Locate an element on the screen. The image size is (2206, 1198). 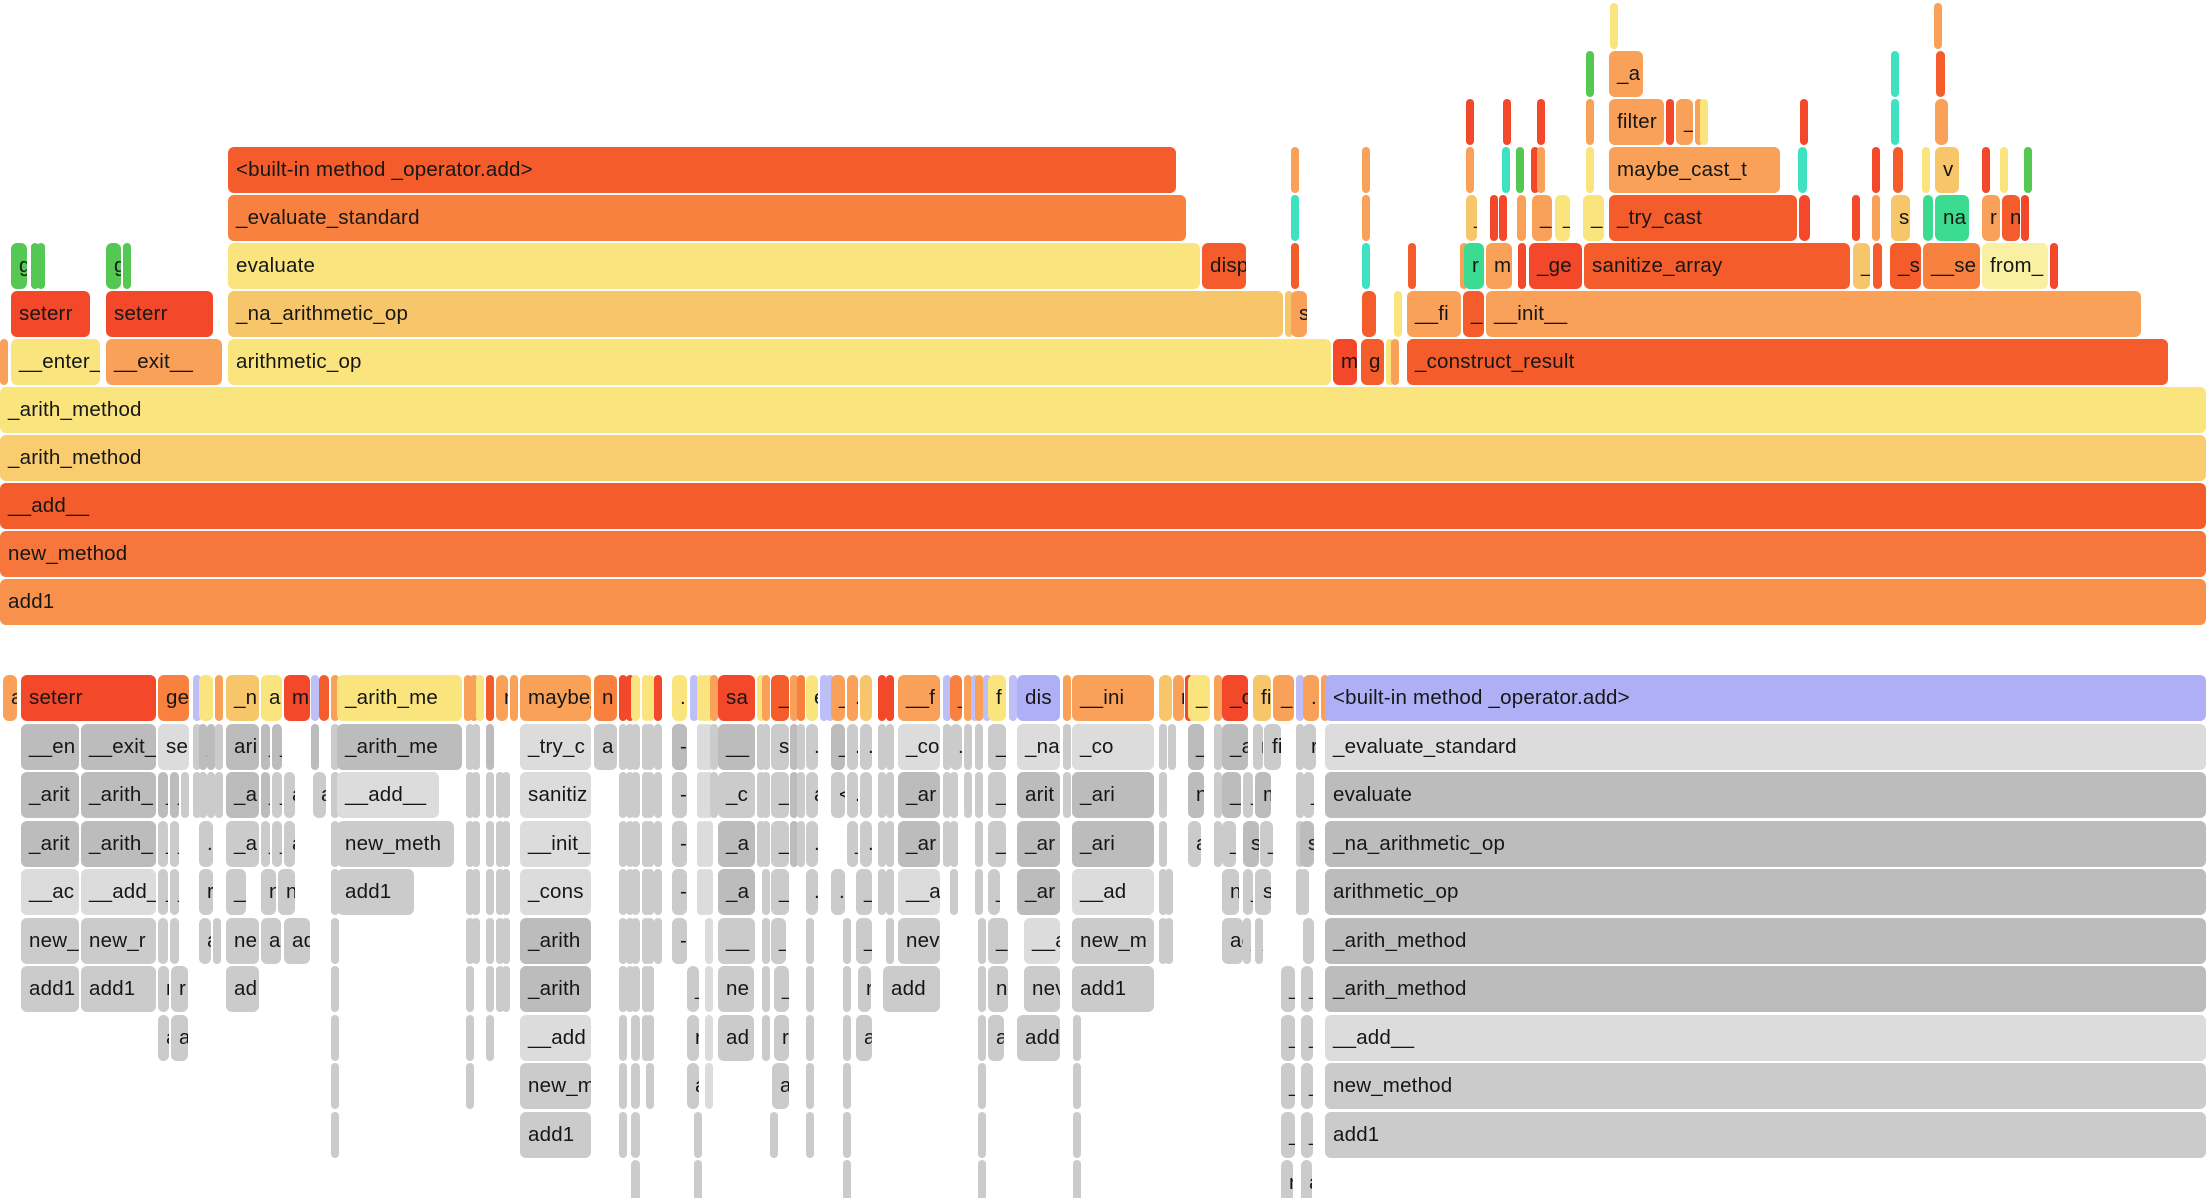
frame-cell-new_r: new_r is located at coordinates (118, 940).